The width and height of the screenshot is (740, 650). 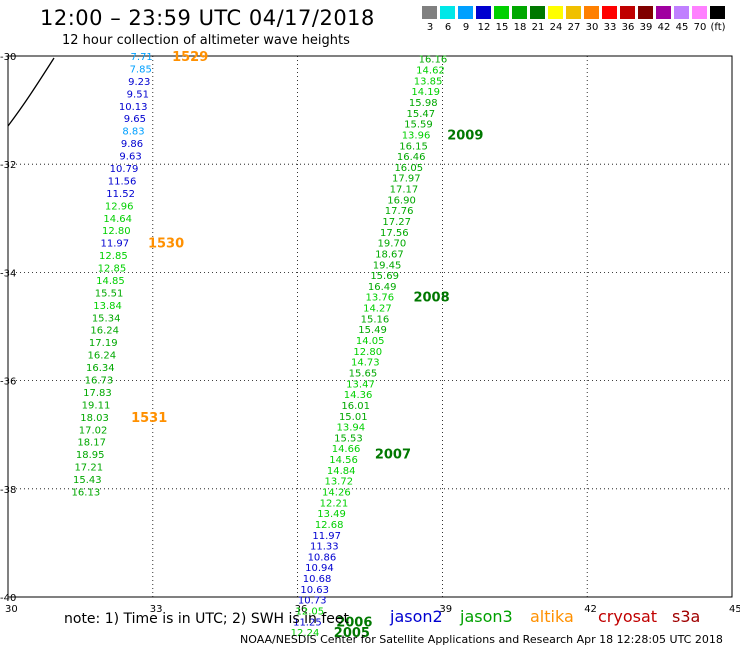 What do you see at coordinates (358, 395) in the screenshot?
I see `wave-height-label-right: 14.36` at bounding box center [358, 395].